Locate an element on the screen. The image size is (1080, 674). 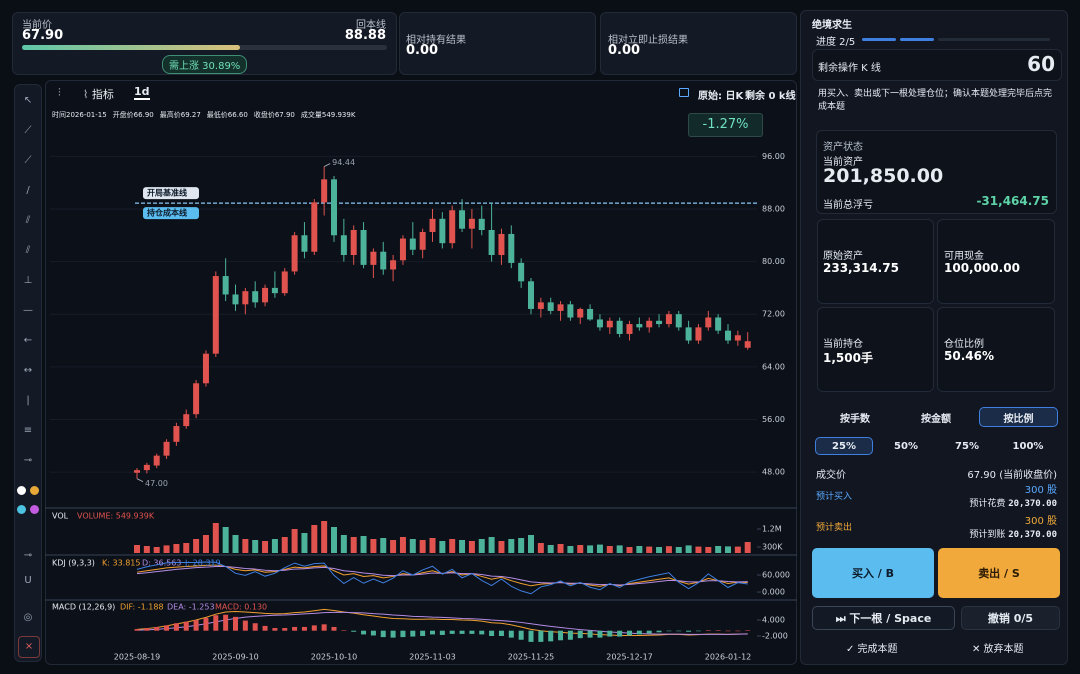
high-label: 94.44 is located at coordinates (343, 162).